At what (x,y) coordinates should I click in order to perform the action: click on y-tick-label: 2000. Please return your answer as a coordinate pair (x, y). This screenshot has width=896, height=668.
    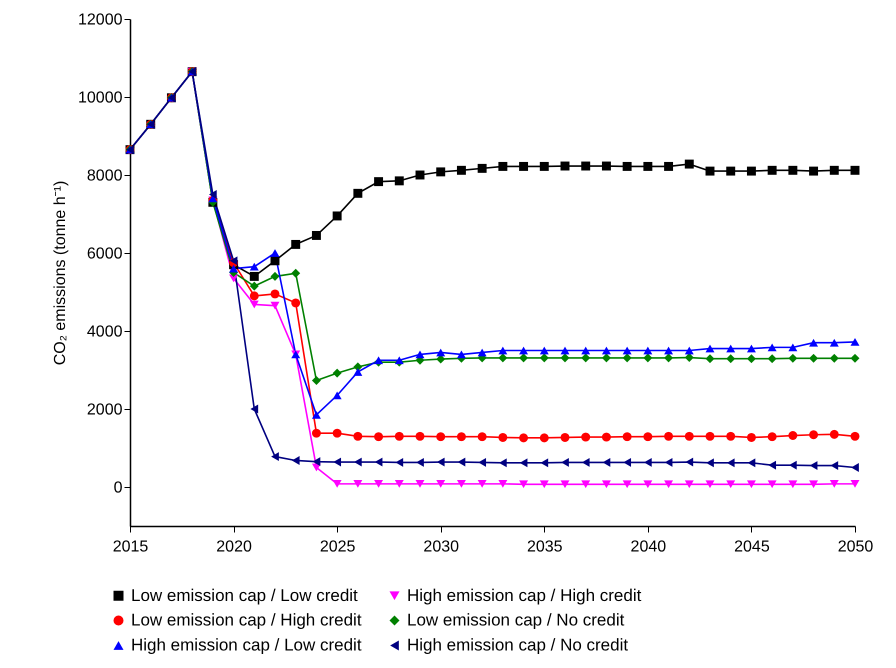
    Looking at the image, I should click on (104, 410).